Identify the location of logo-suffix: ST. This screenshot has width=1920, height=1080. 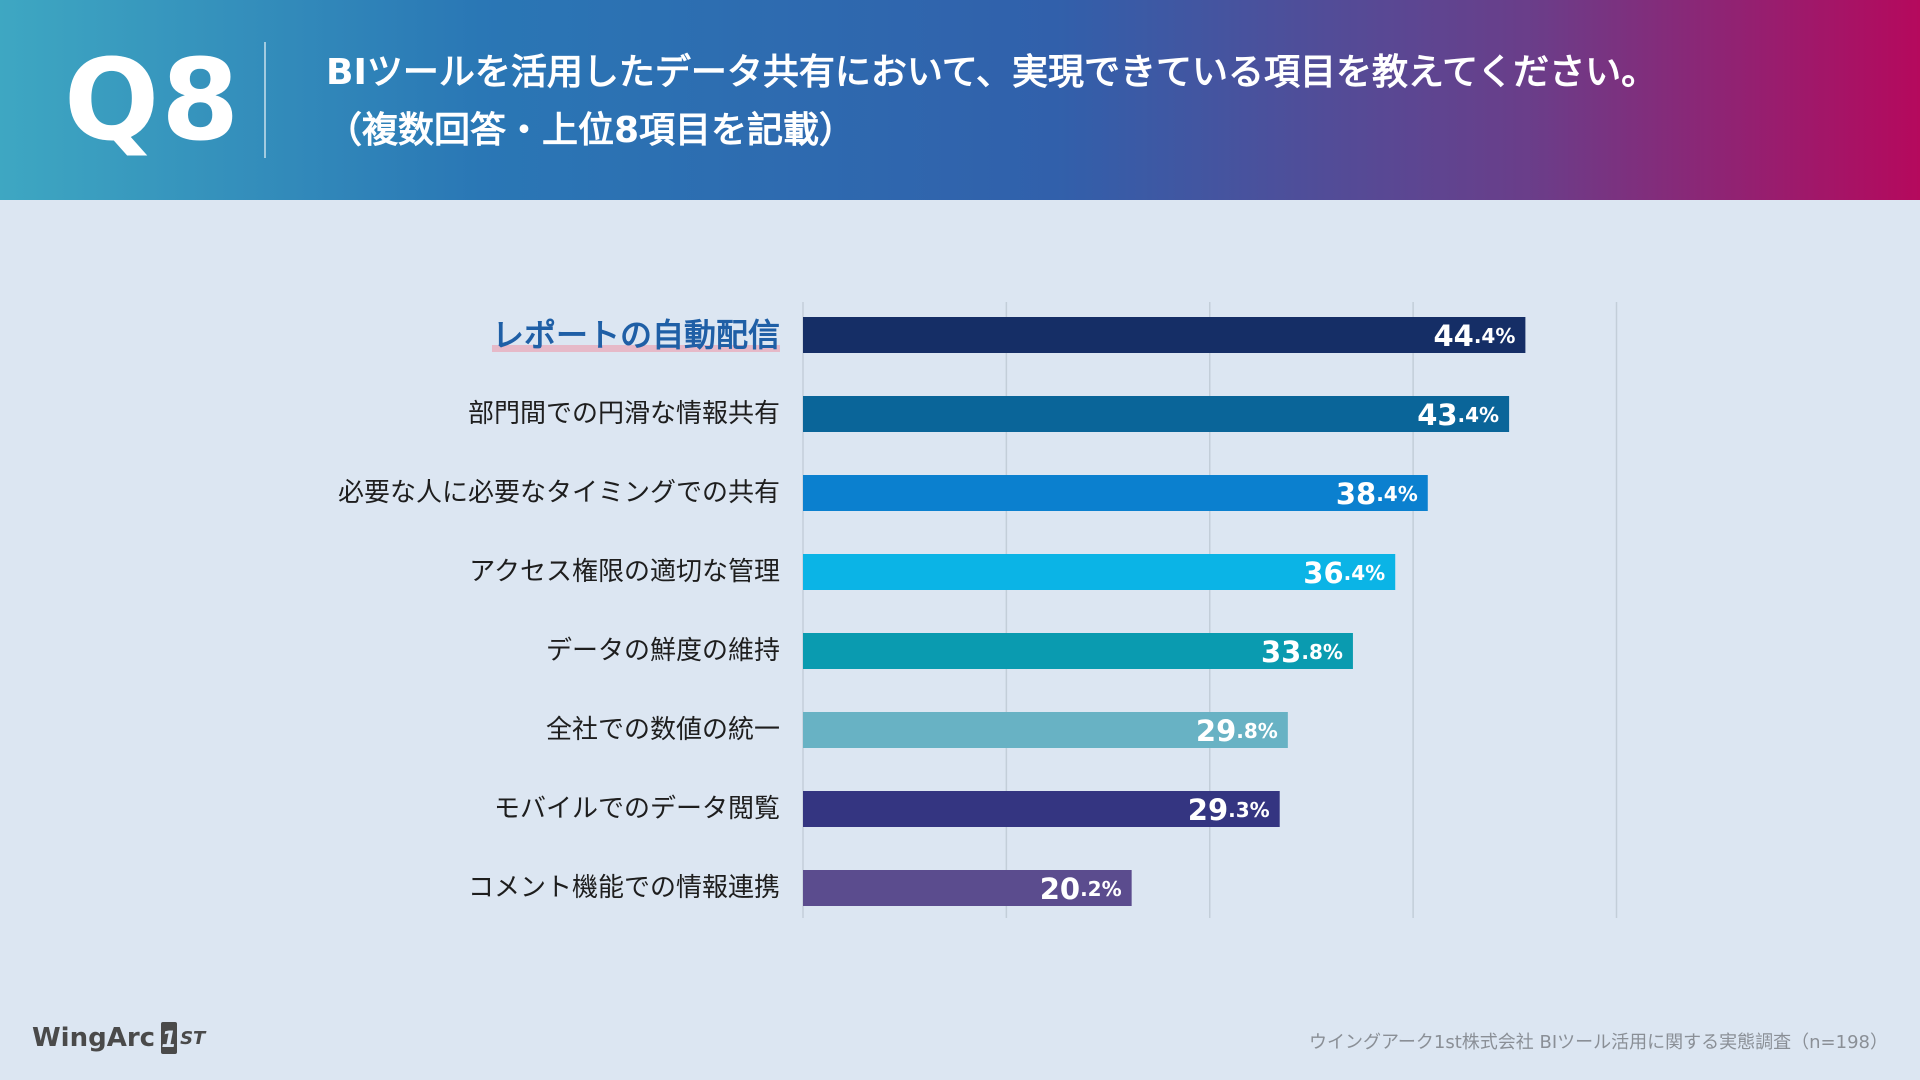
(193, 1038).